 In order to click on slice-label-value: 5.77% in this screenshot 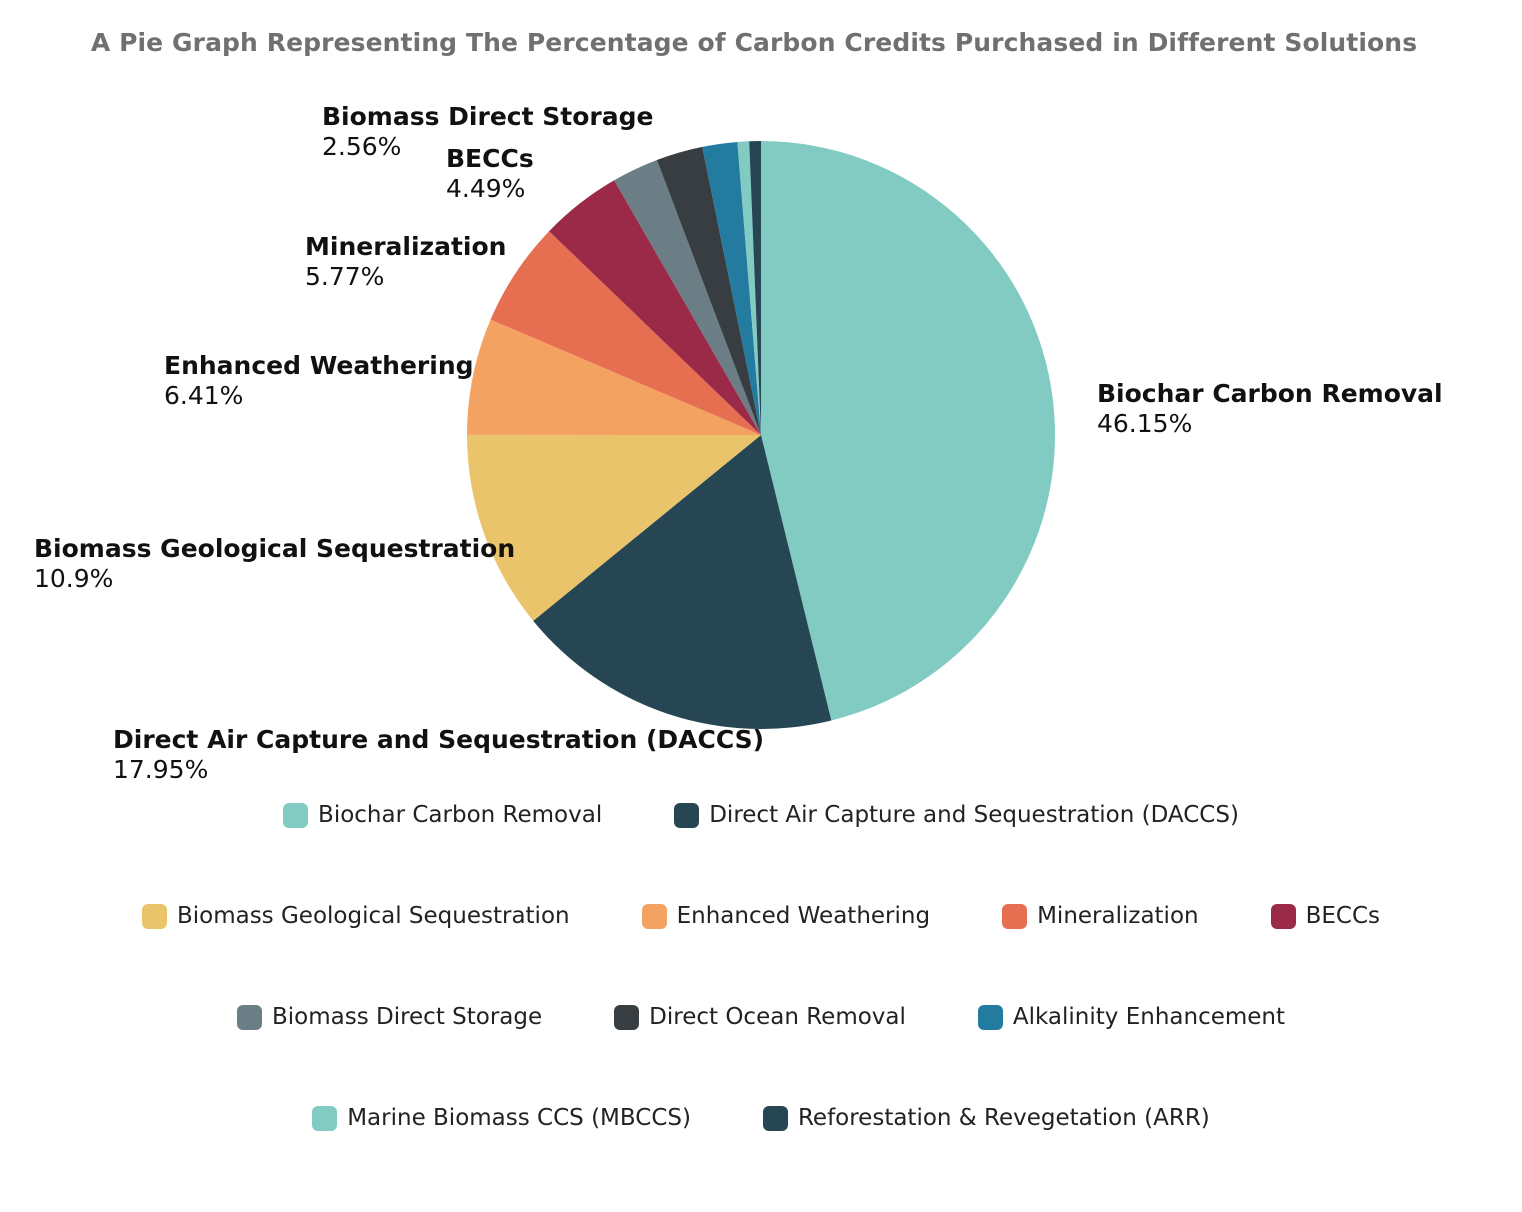, I will do `click(344, 276)`.